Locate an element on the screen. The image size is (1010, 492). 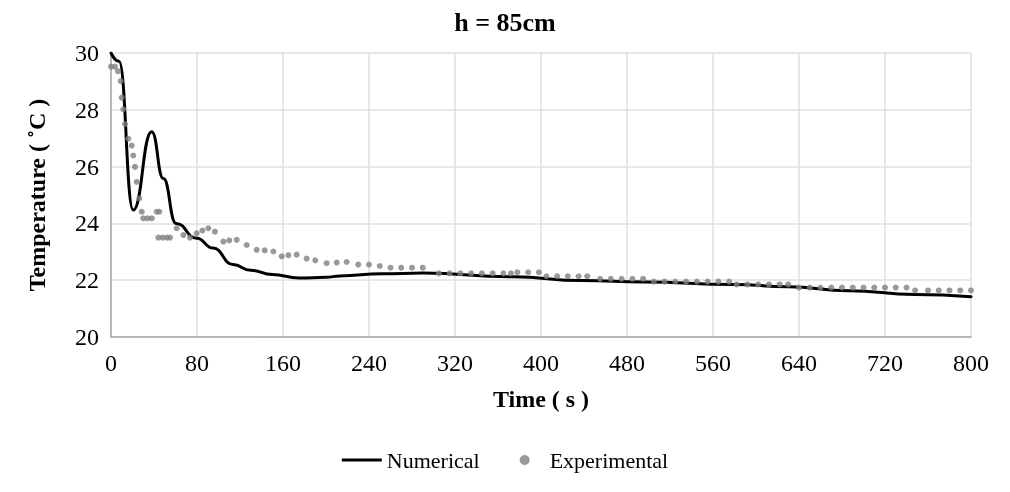
x-tick-label: 240 is located at coordinates (369, 363).